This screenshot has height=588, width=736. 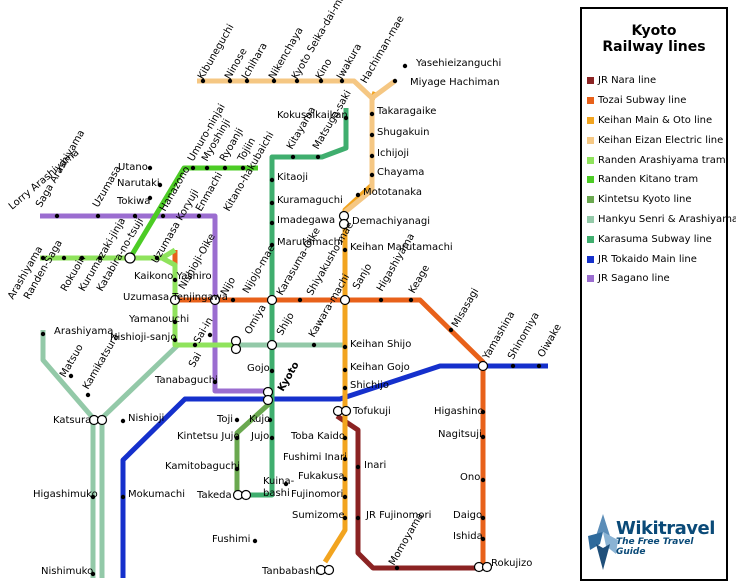 What do you see at coordinates (362, 277) in the screenshot?
I see `label-sanjo: Sanjo` at bounding box center [362, 277].